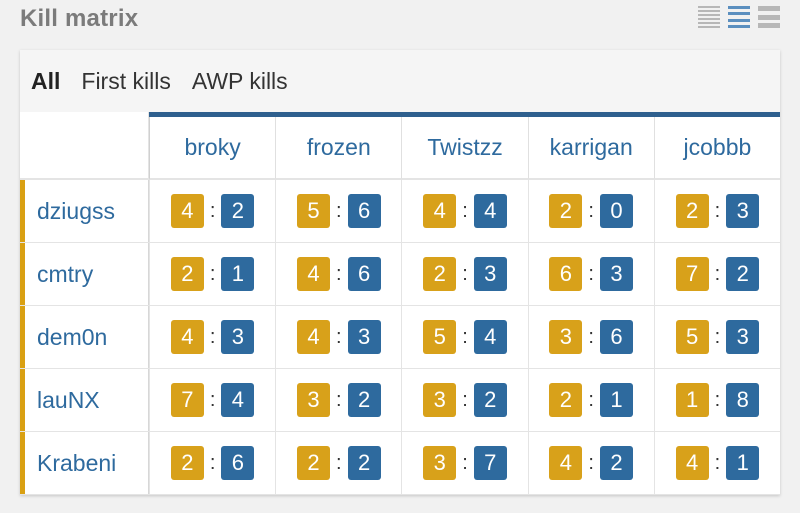 This screenshot has width=800, height=513. Describe the element at coordinates (126, 80) in the screenshot. I see `tab-first-kills: First kills` at that location.